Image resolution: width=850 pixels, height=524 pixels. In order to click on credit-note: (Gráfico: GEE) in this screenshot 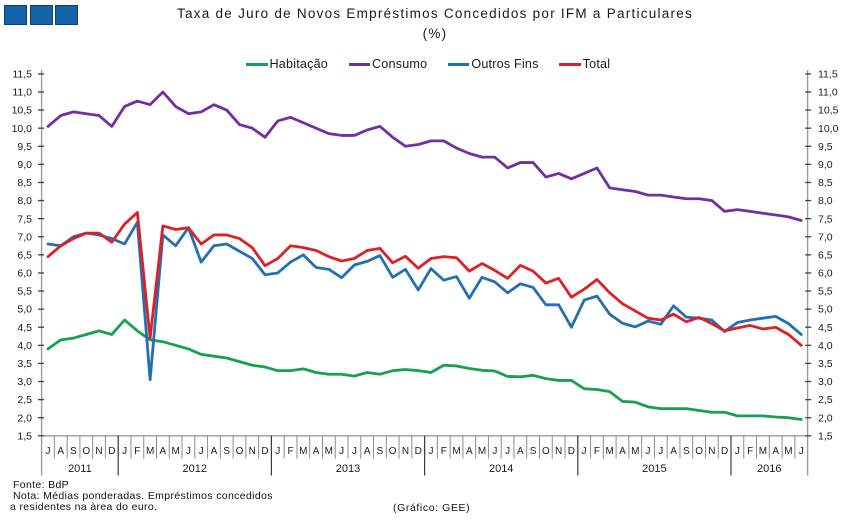, I will do `click(432, 508)`.